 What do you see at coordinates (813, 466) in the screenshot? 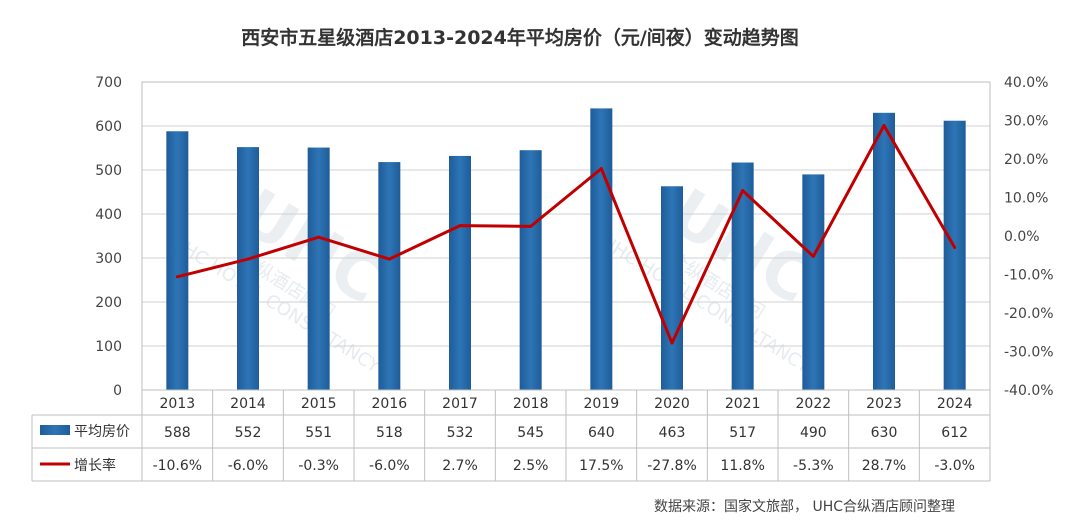
I see `growth-value-label: -5.3%` at bounding box center [813, 466].